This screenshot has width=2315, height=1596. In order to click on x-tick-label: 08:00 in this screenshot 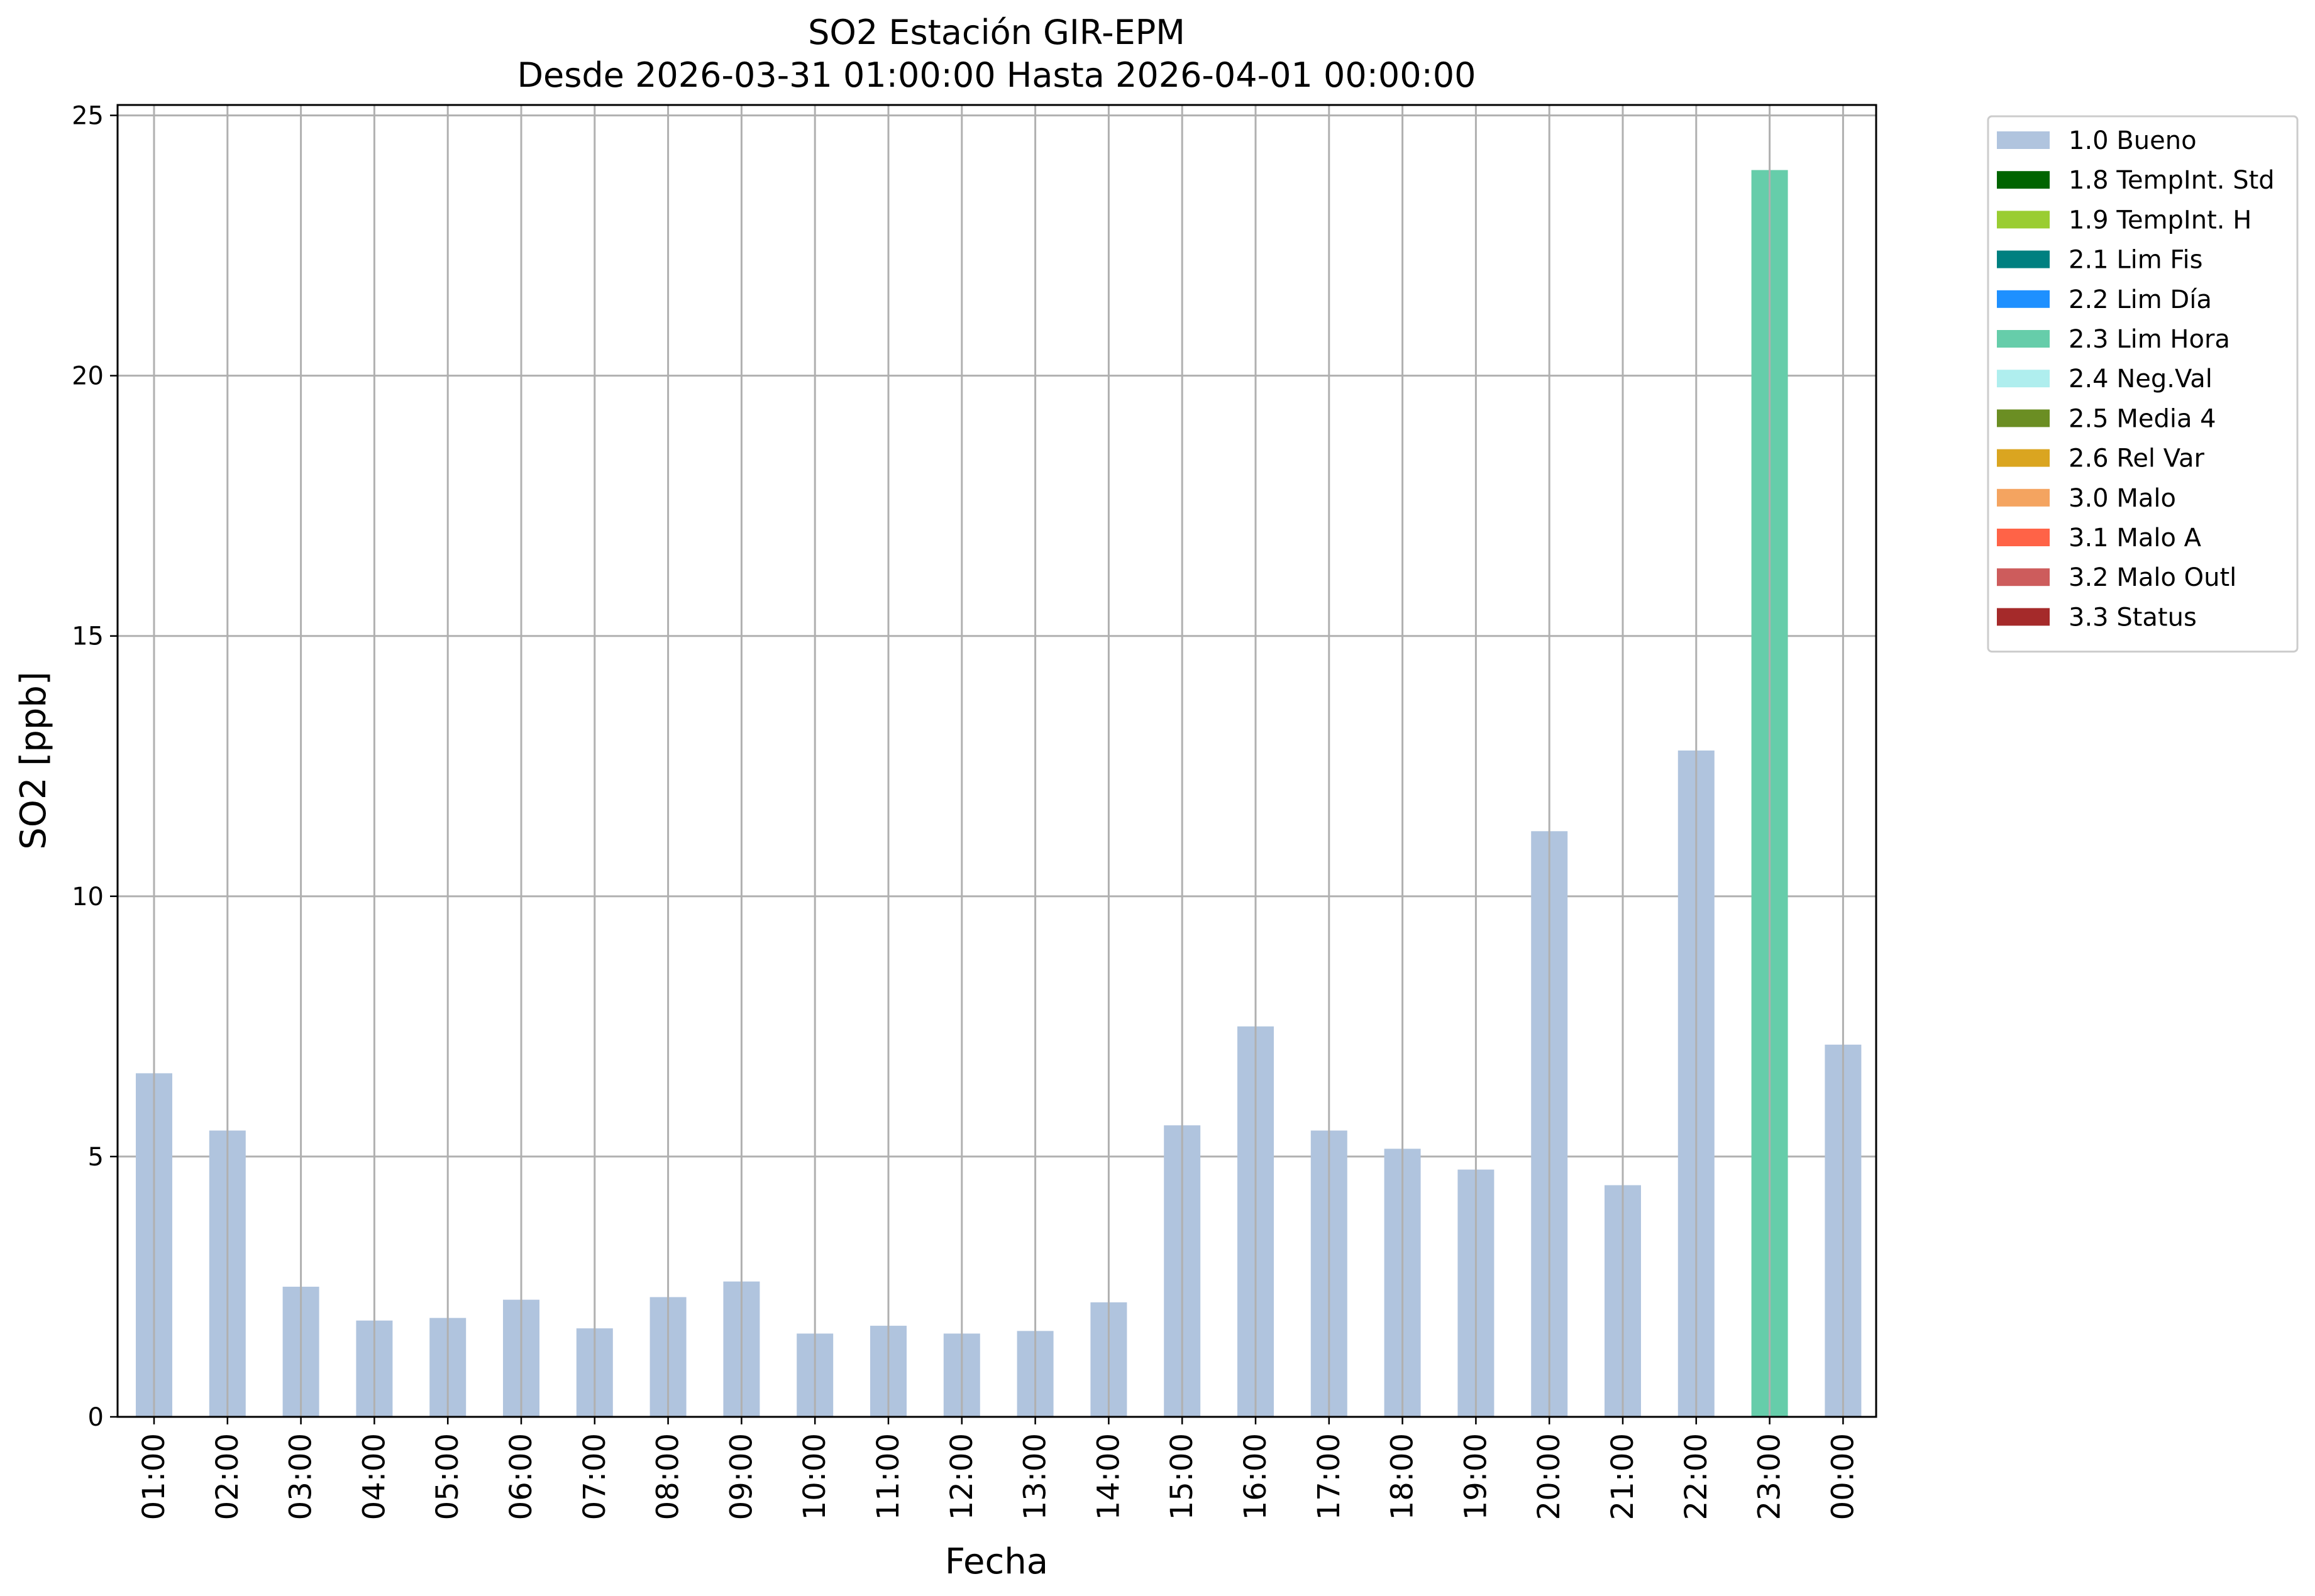, I will do `click(668, 1476)`.